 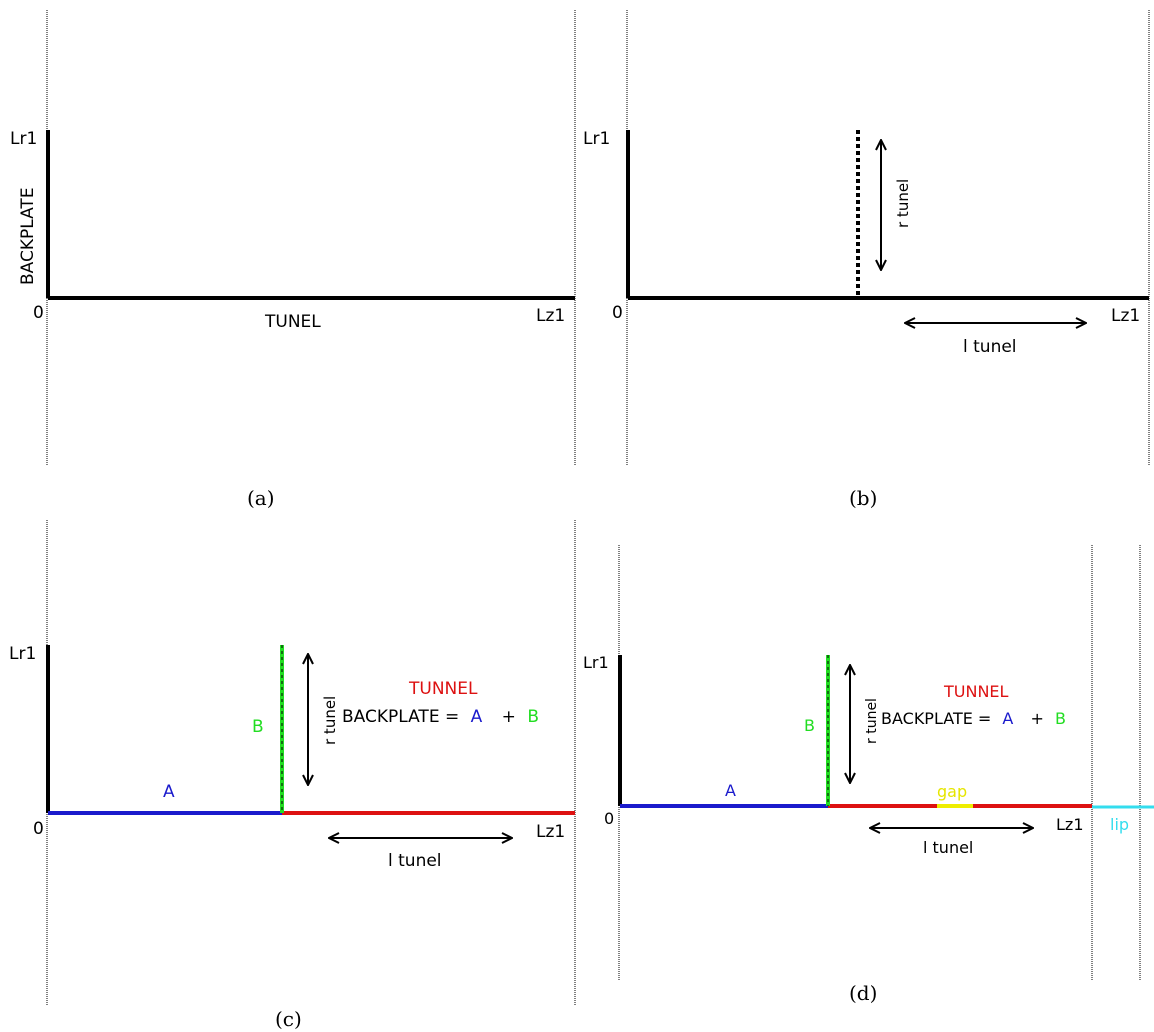 What do you see at coordinates (261, 498) in the screenshot?
I see `panel-caption: (a)` at bounding box center [261, 498].